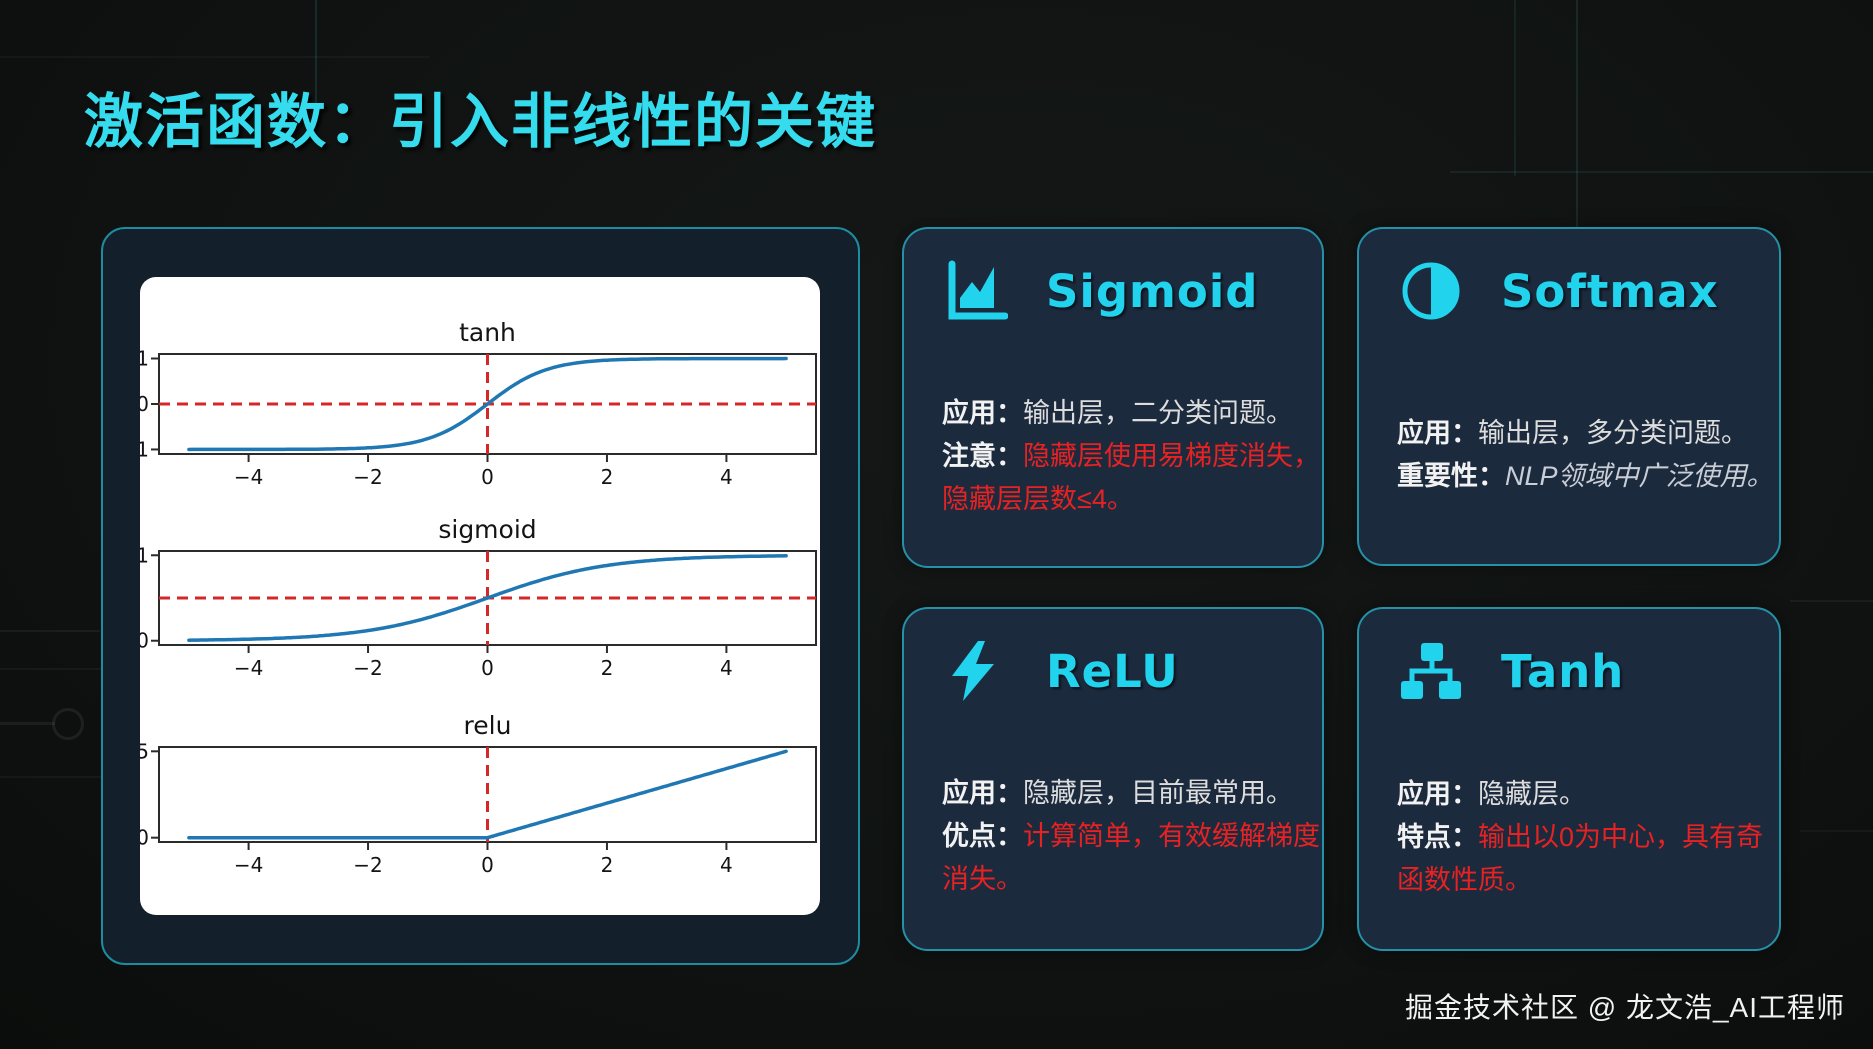  I want to click on footer-credit: 掘金技术社区 @ 龙文浩_AI工程师, so click(1624, 1007).